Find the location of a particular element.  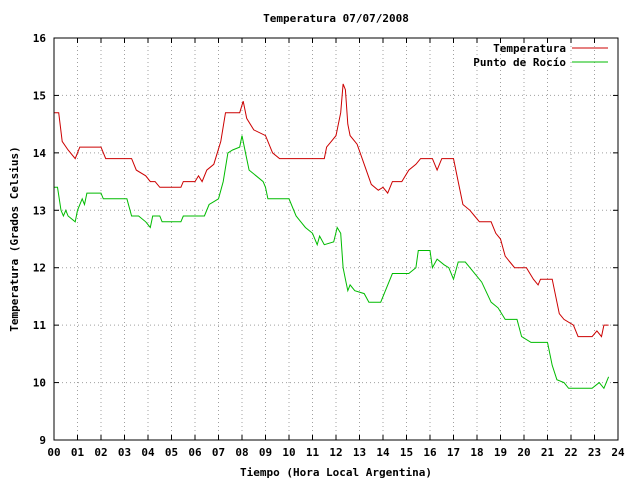

x-tick-label: 10 is located at coordinates (288, 452).